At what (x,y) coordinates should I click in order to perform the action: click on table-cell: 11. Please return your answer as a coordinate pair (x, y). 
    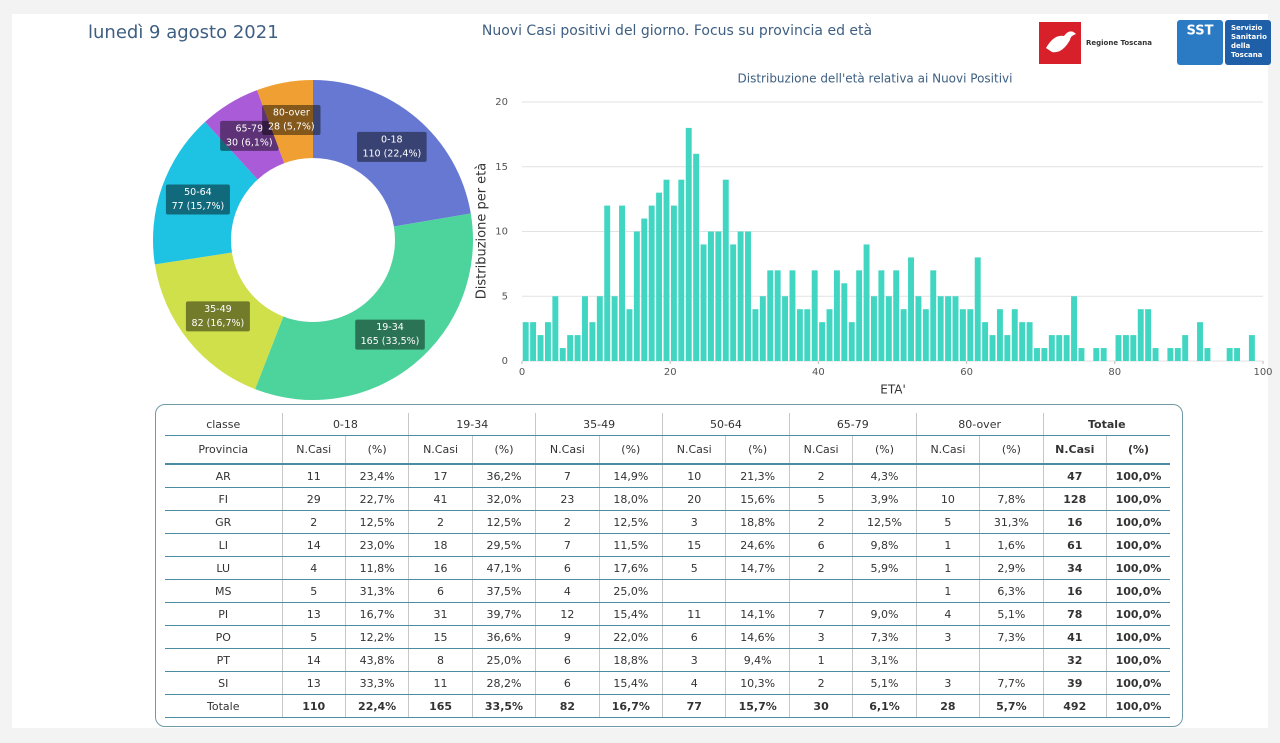
    Looking at the image, I should click on (440, 683).